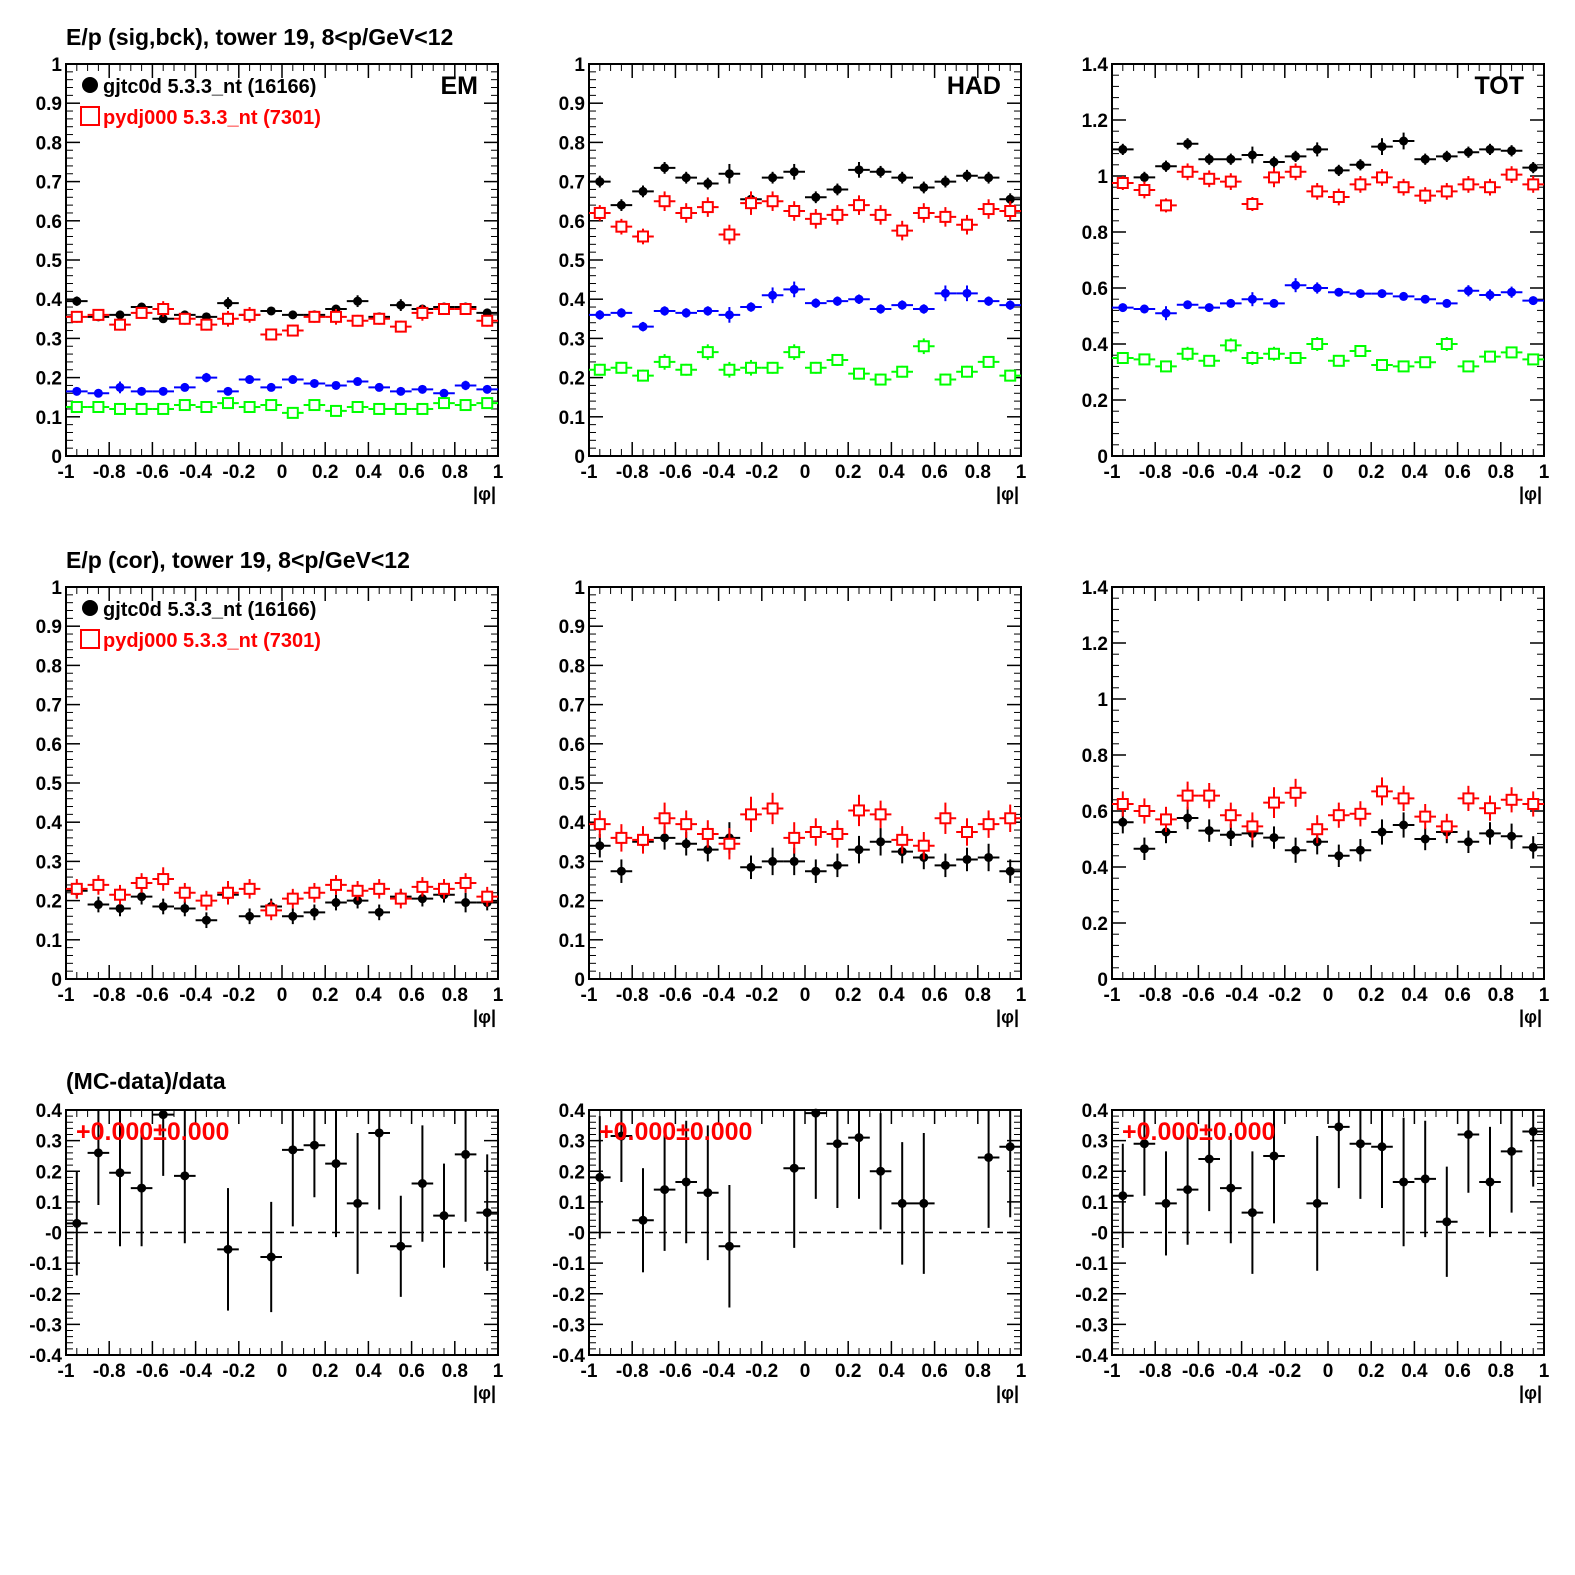 This screenshot has width=1575, height=1575. I want to click on x-tick-label: -0.2, so click(238, 472).